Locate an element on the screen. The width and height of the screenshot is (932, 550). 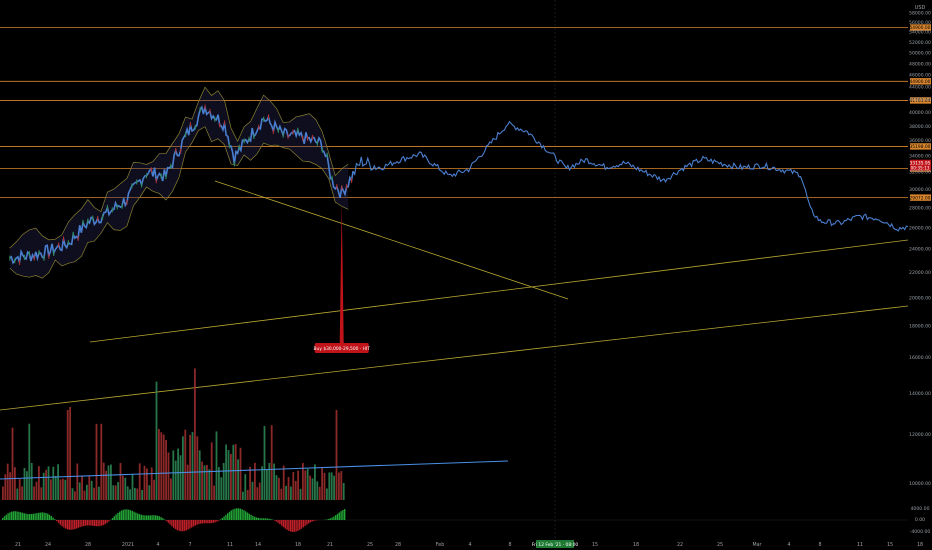
y-tick-label: 10000.00 is located at coordinates (920, 484).